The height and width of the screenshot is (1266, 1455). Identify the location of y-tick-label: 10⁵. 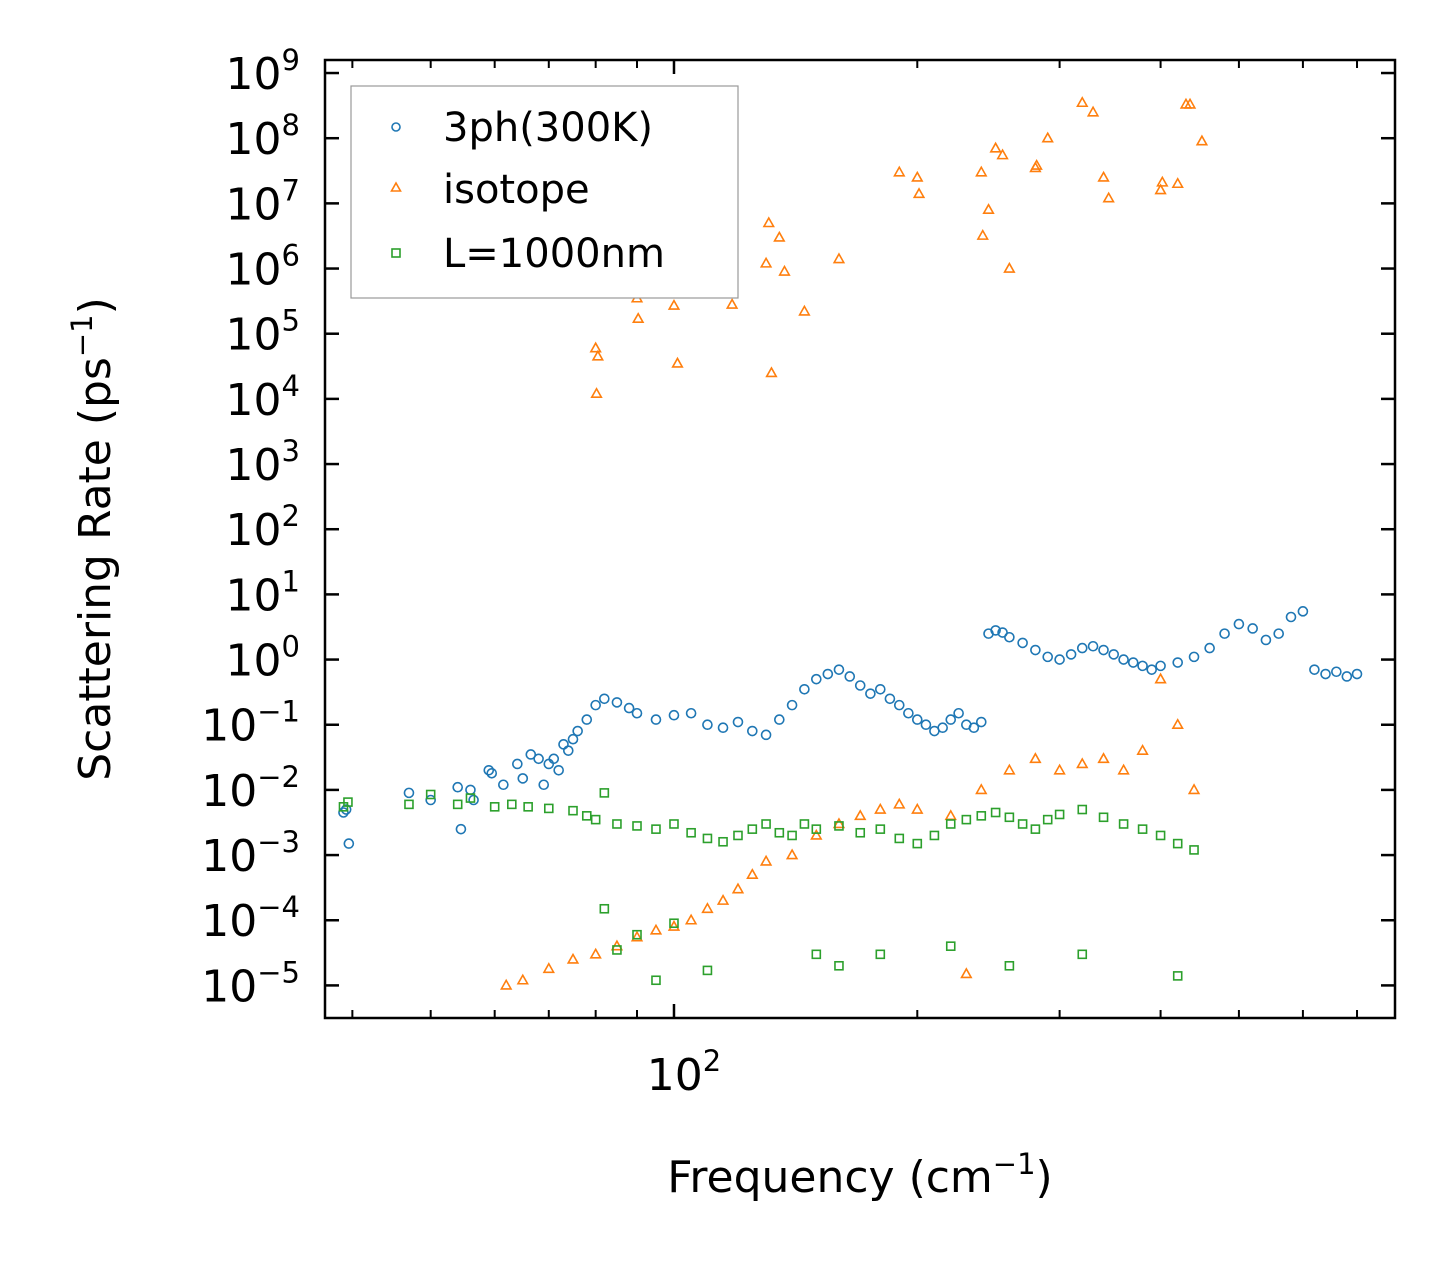
(263, 332).